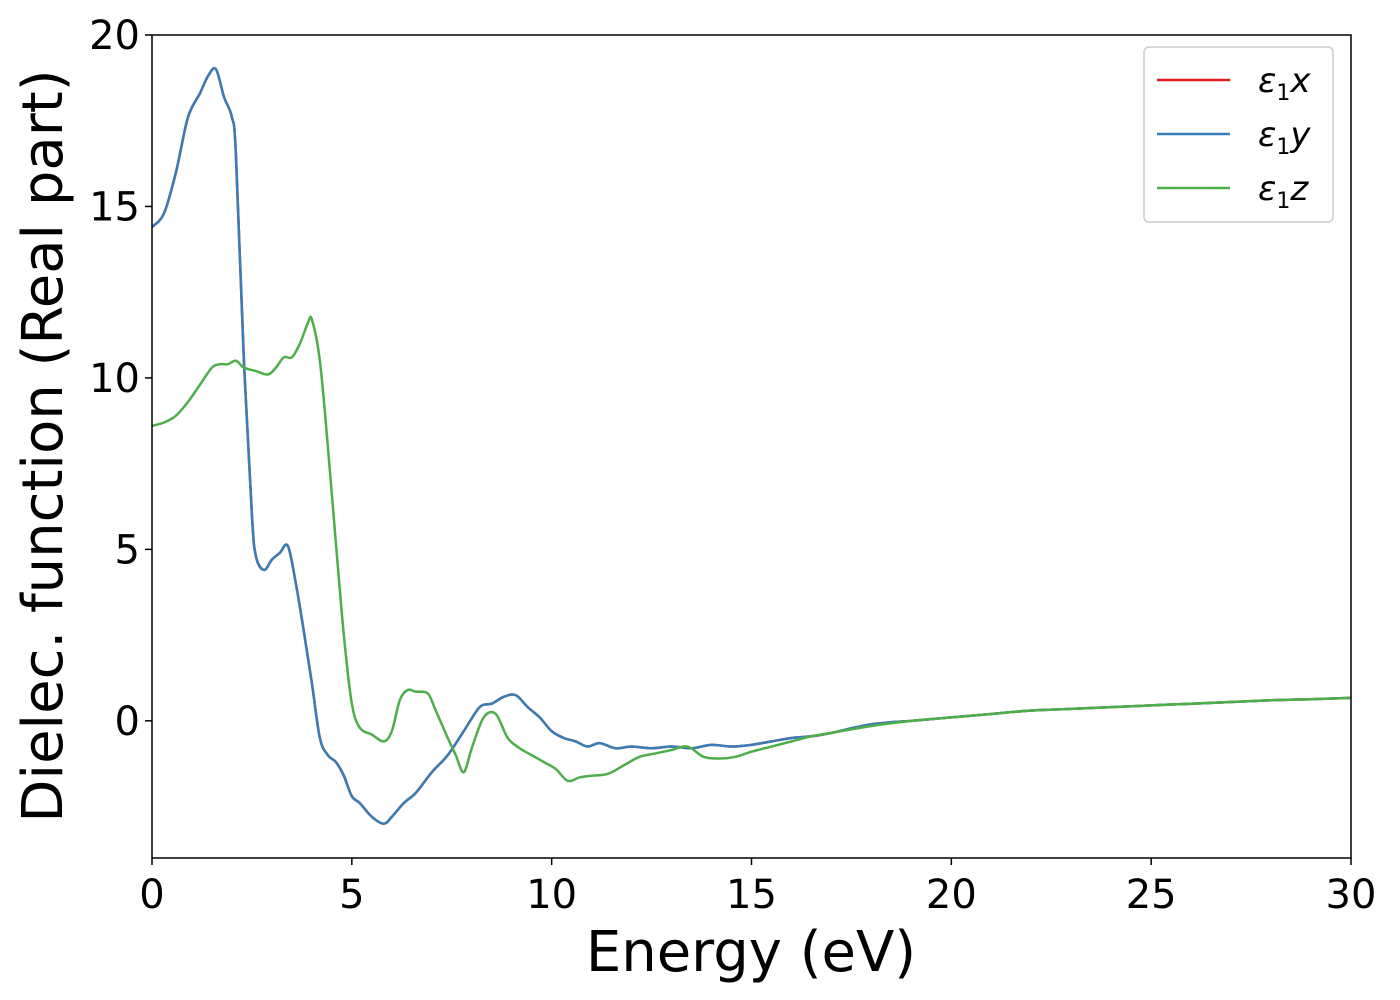 This screenshot has width=1400, height=1000. Describe the element at coordinates (1283, 191) in the screenshot. I see `legend-label-3: ε1z` at that location.